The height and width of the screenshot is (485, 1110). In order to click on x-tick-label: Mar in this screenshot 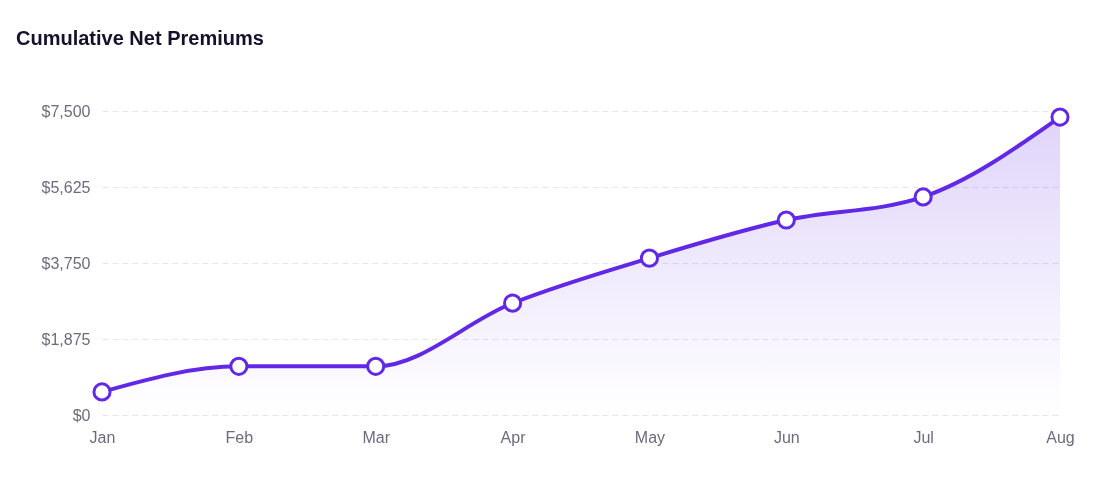, I will do `click(376, 437)`.